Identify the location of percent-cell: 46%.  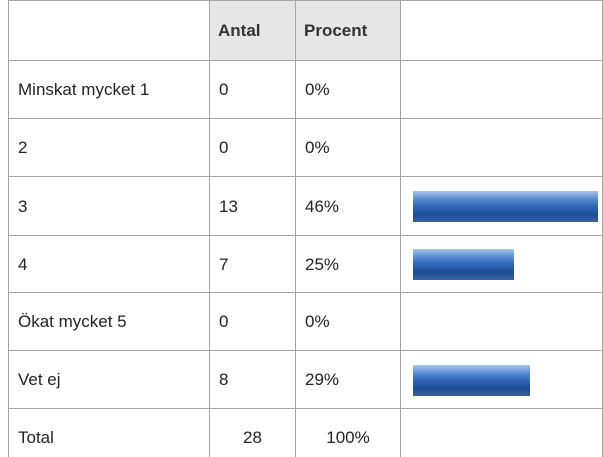
(347, 206).